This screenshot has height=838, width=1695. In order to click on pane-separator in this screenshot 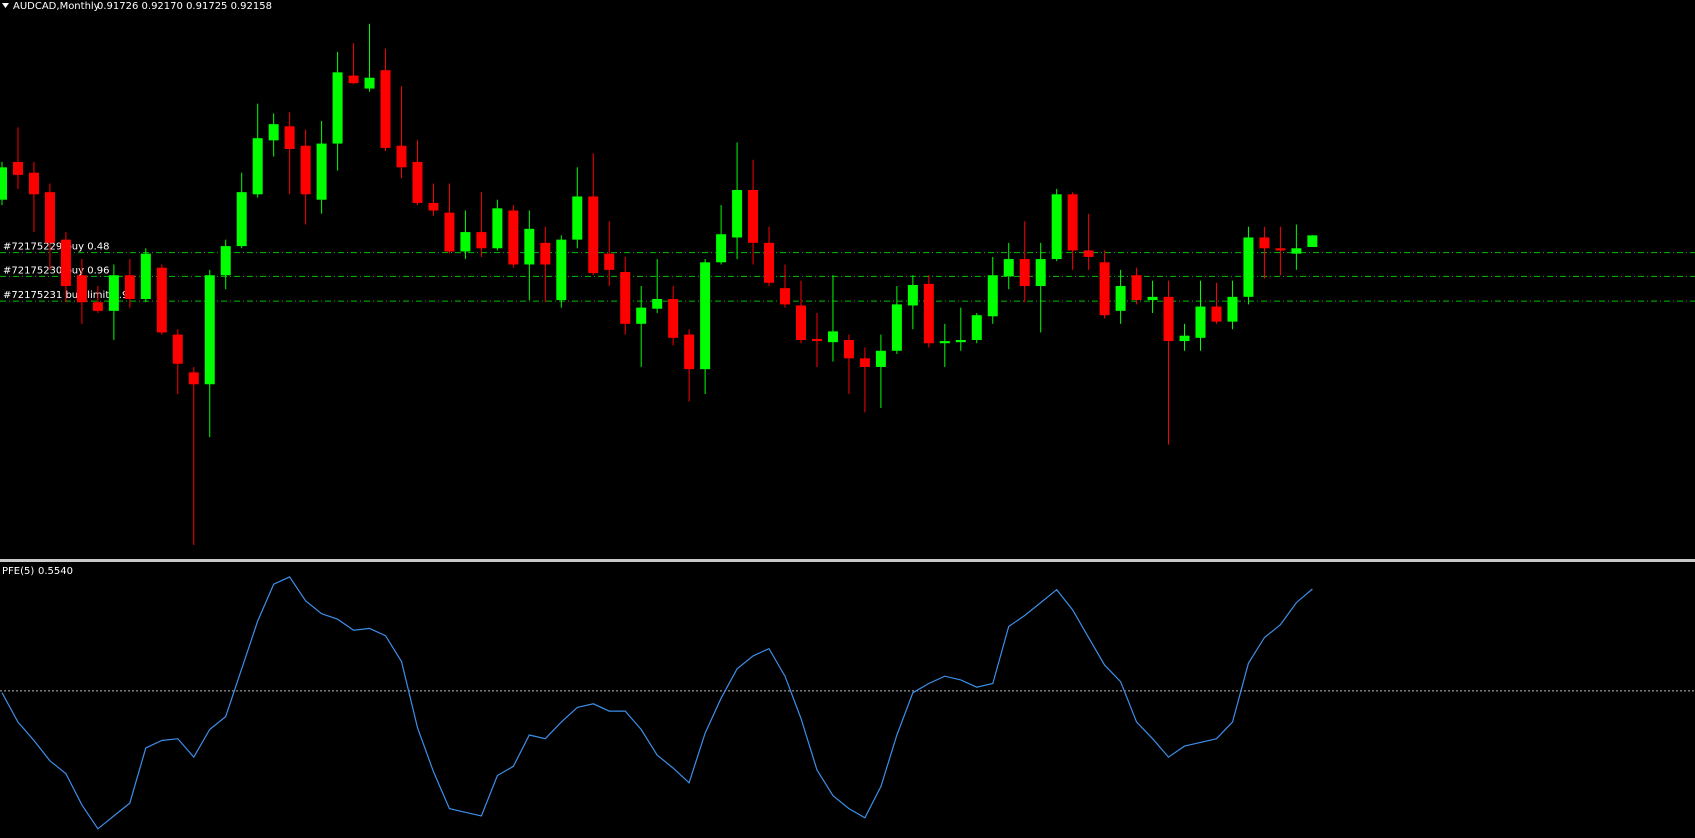, I will do `click(847, 560)`.